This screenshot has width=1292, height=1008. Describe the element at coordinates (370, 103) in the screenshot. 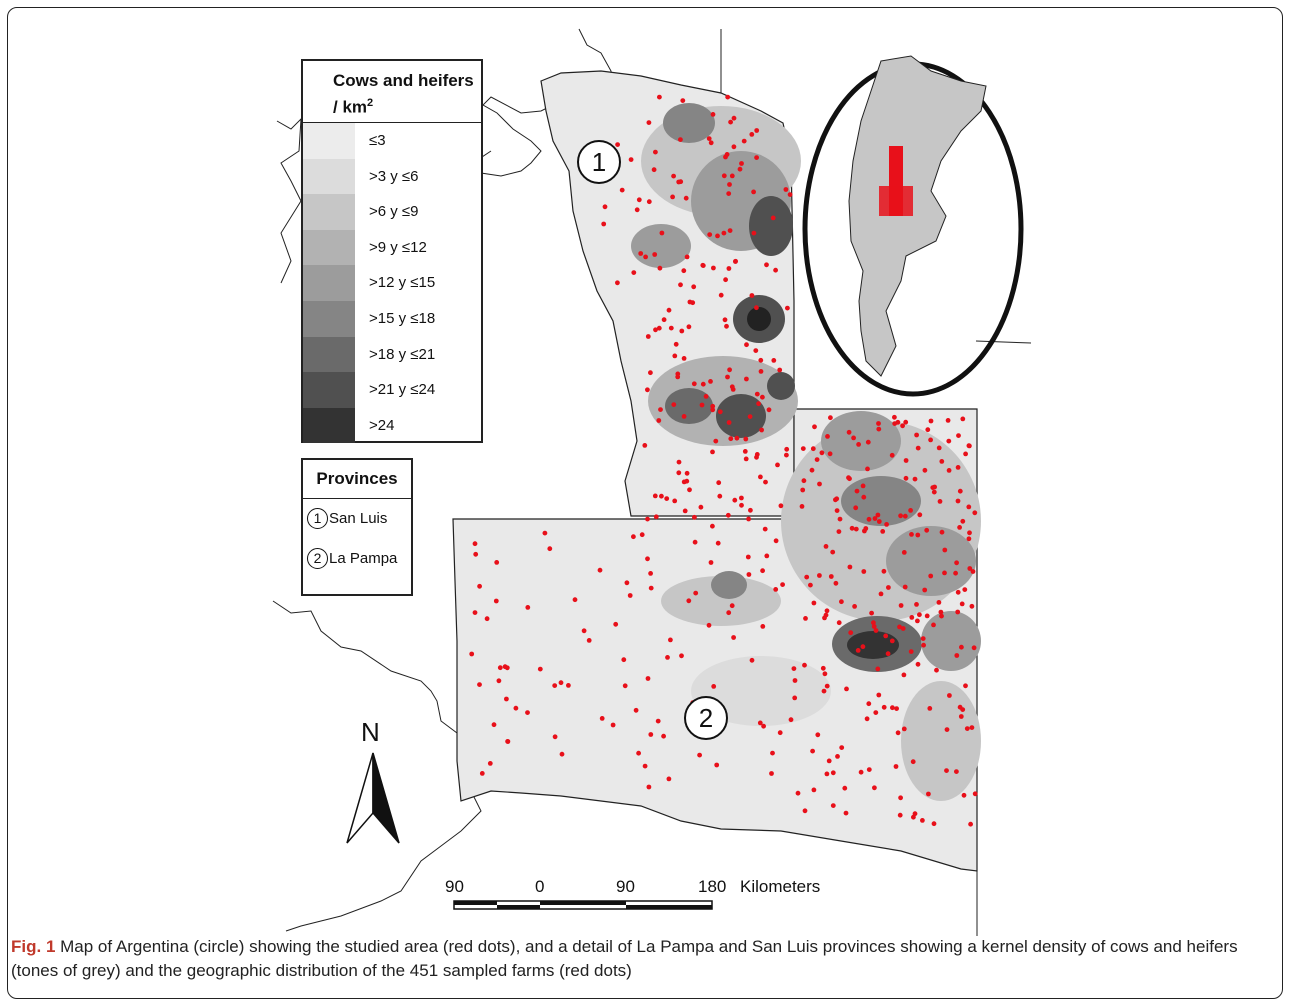

I see `legend-title-sup: 2` at that location.